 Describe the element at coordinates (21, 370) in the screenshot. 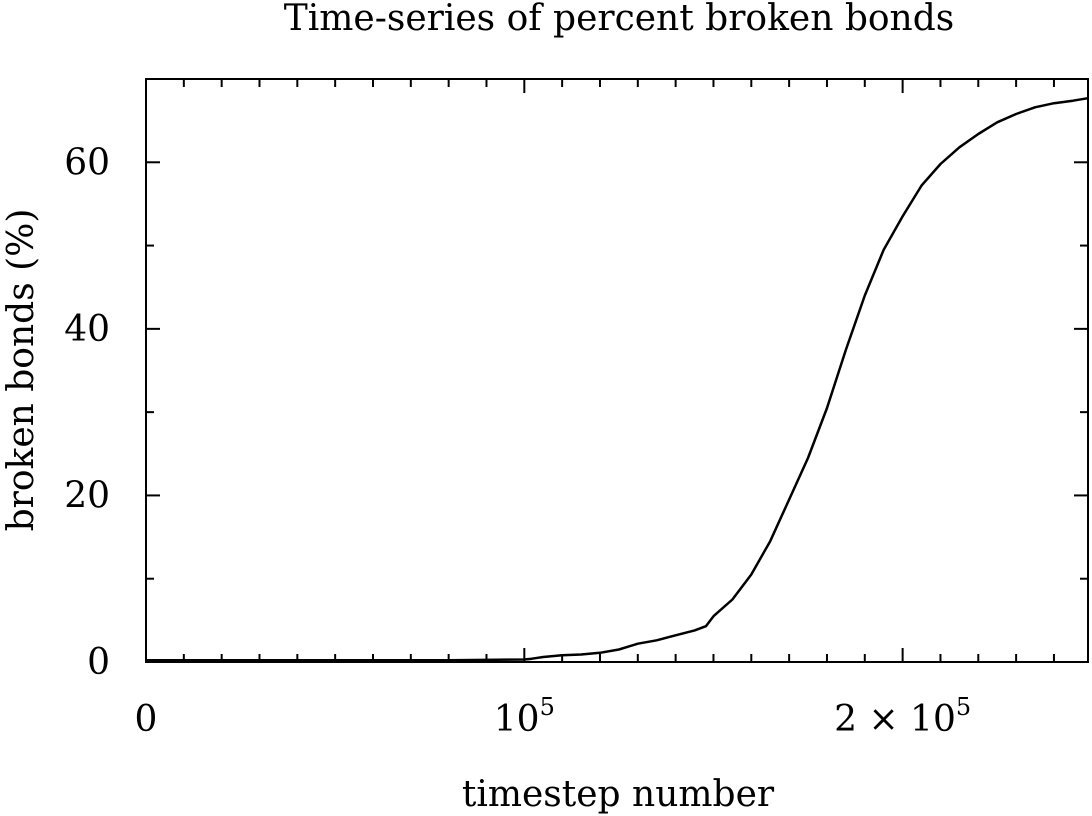

I see `y-axis-label: broken bonds (%)` at that location.